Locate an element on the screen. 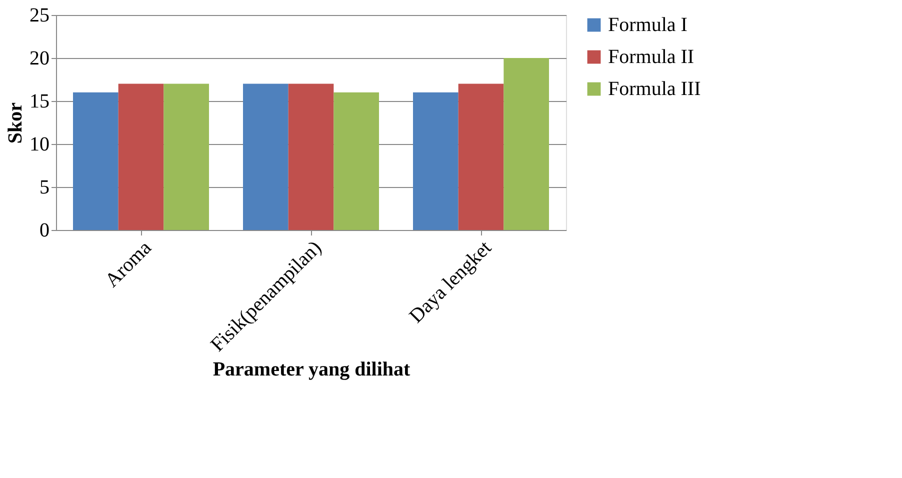  x-axis-title: Parameter yang dilihat is located at coordinates (311, 369).